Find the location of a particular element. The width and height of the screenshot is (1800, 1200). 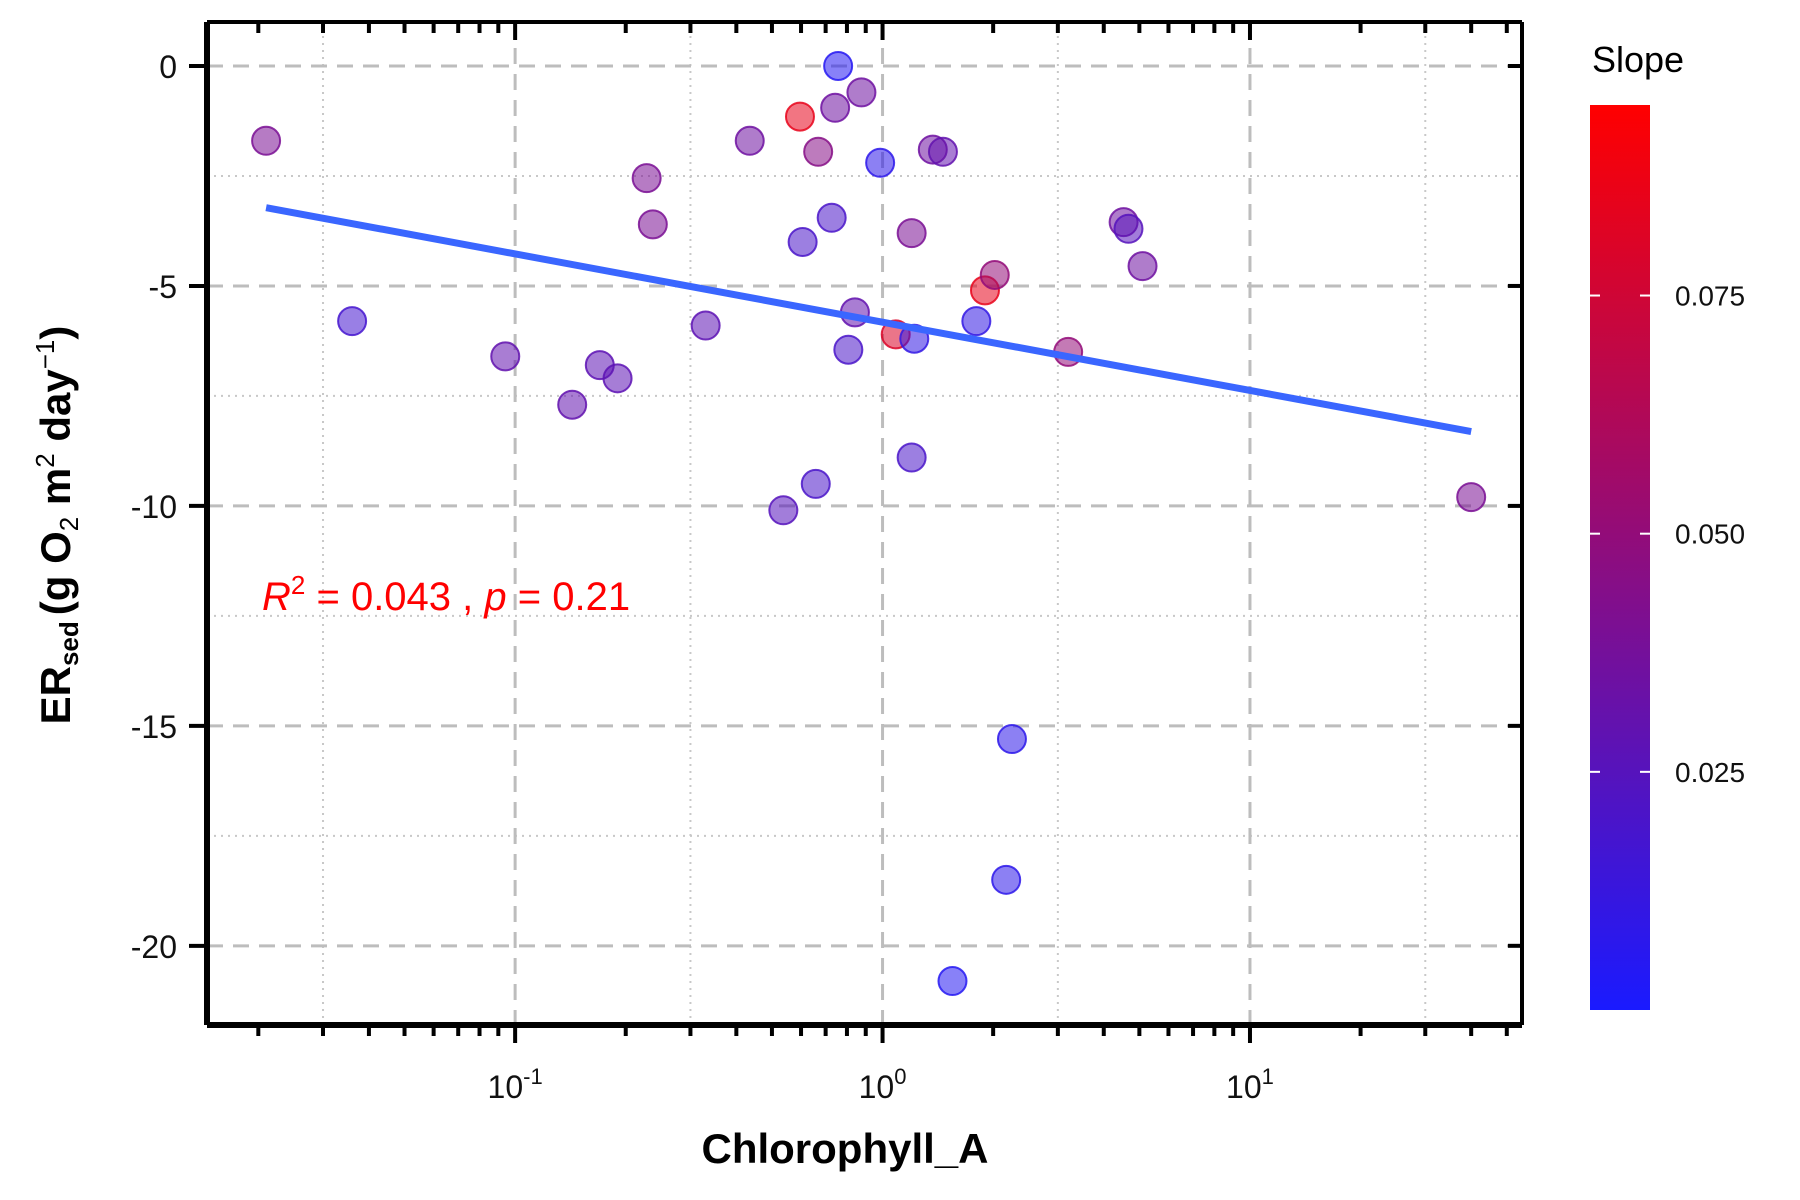

y-title-day-sup: −1 is located at coordinates (45, 355).